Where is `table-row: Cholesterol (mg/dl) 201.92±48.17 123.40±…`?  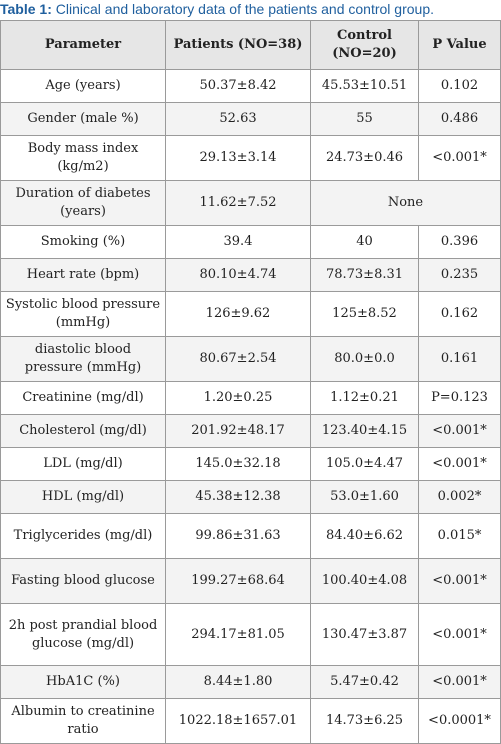 table-row: Cholesterol (mg/dl) 201.92±48.17 123.40±… is located at coordinates (250, 431).